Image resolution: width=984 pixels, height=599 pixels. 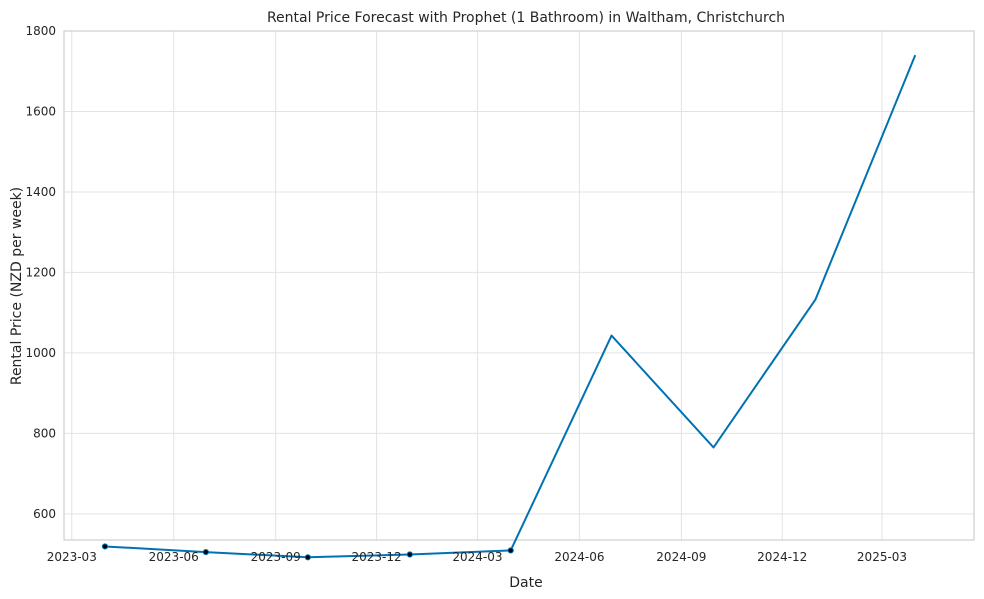 What do you see at coordinates (782, 557) in the screenshot?
I see `x-tick-label: 2024-12` at bounding box center [782, 557].